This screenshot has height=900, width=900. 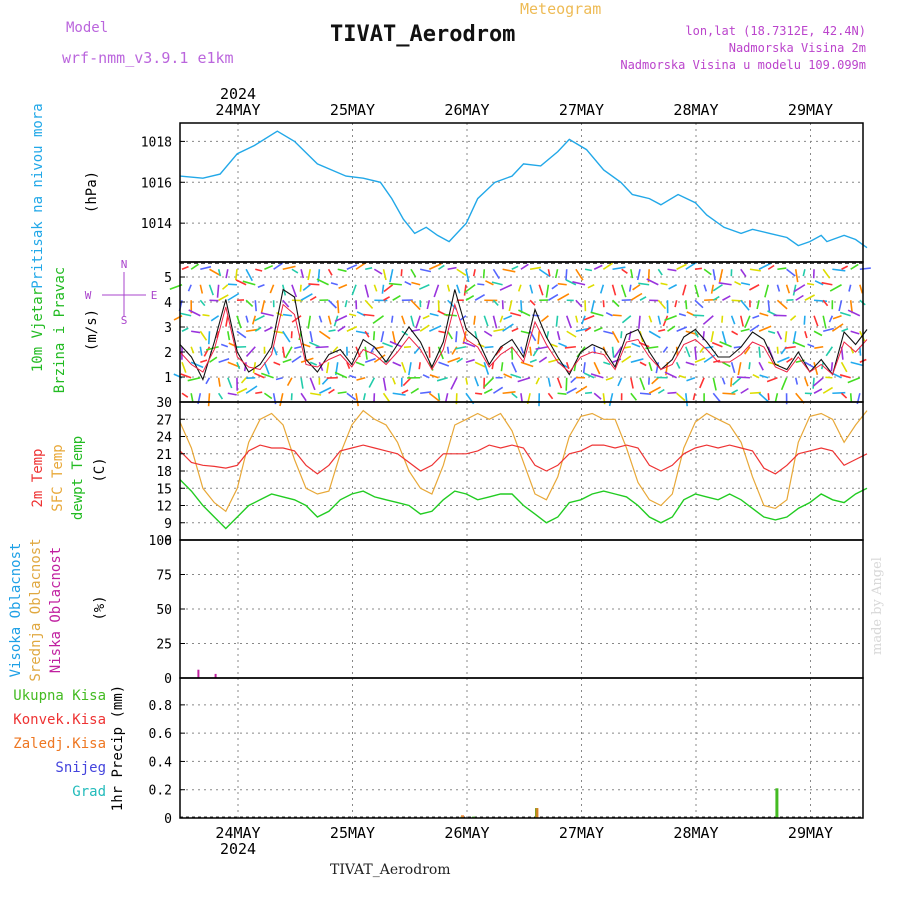 What do you see at coordinates (36, 609) in the screenshot?
I see `mid-cloud-axis-label: Srednja Oblacnost` at bounding box center [36, 609].